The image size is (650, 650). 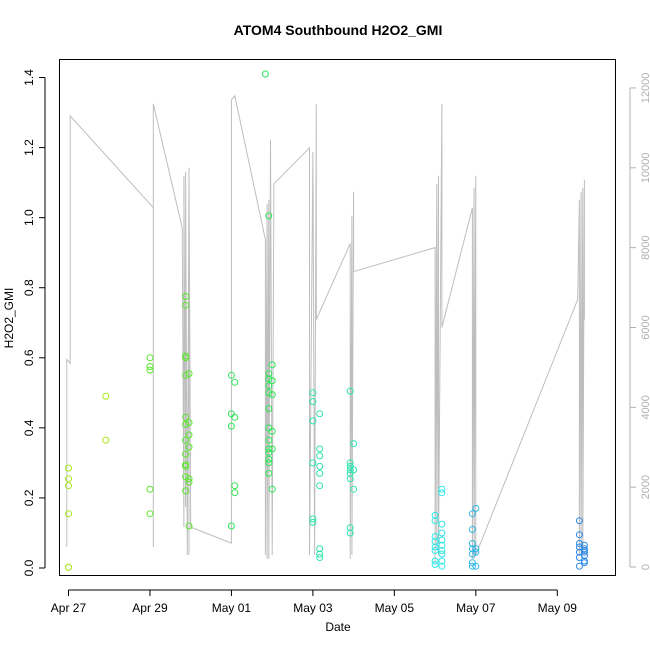 I want to click on y2-tick-label: 8000, so click(x=645, y=247).